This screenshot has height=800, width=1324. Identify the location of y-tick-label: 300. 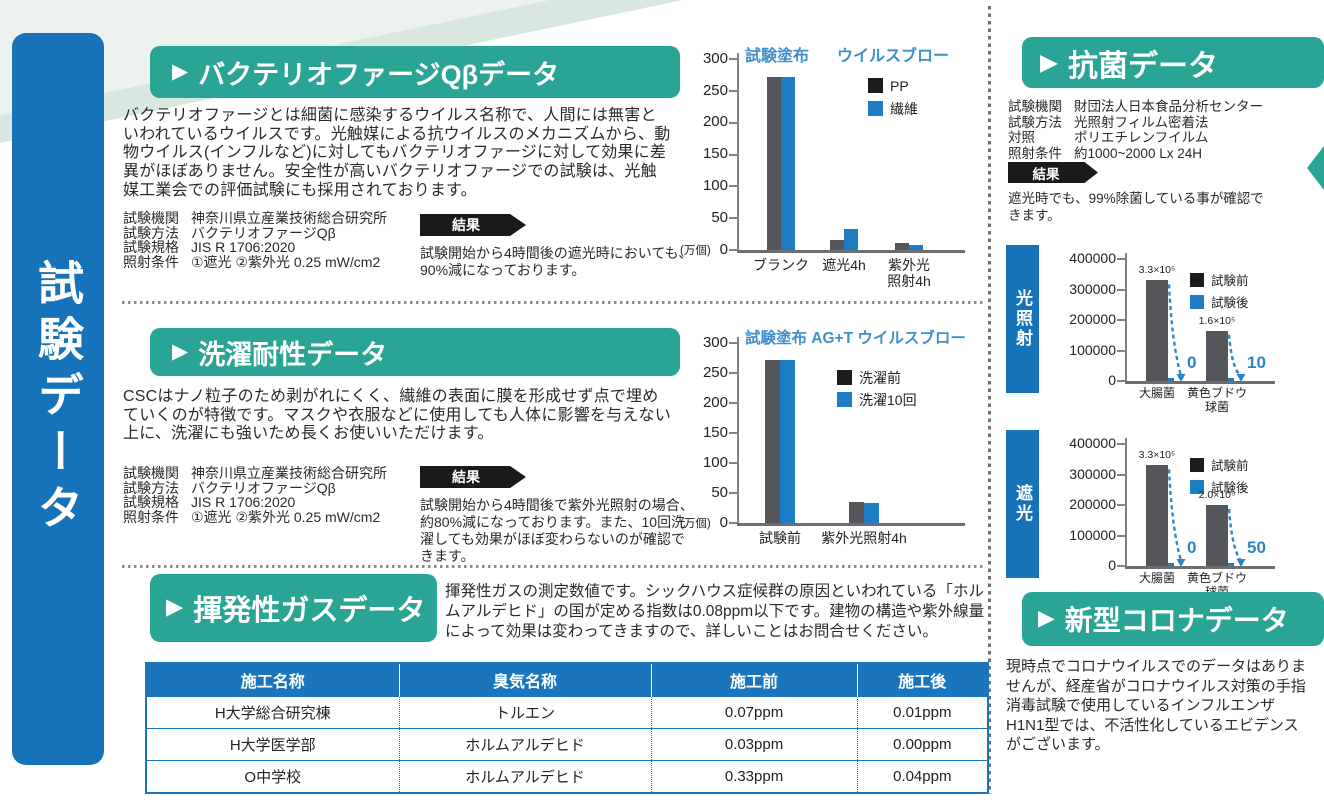
(715, 58).